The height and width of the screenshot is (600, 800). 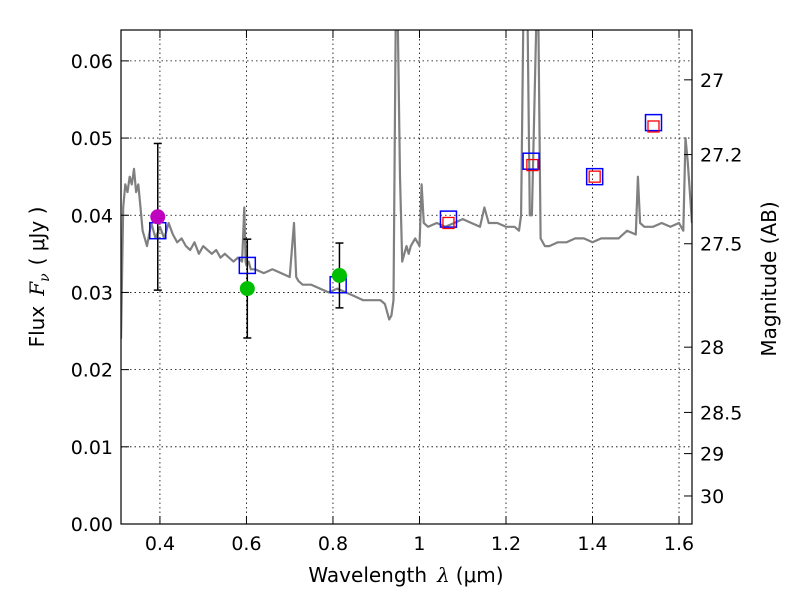 I want to click on x-tick-label: 0.4, so click(x=160, y=544).